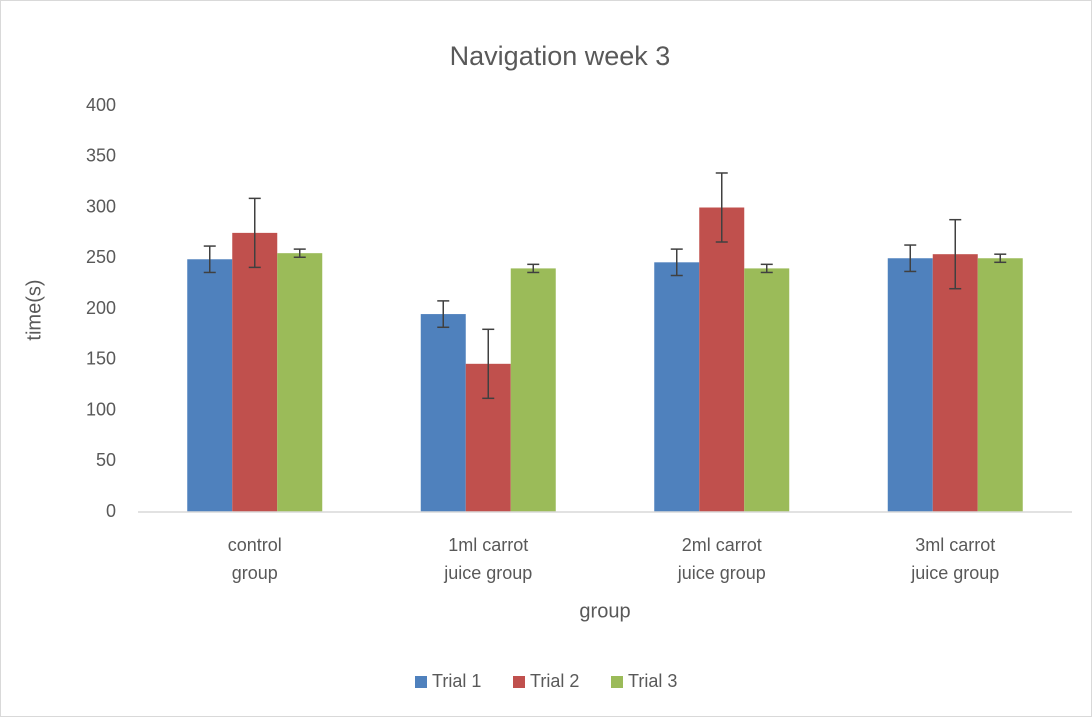  I want to click on chart-title: Navigation week 3, so click(560, 56).